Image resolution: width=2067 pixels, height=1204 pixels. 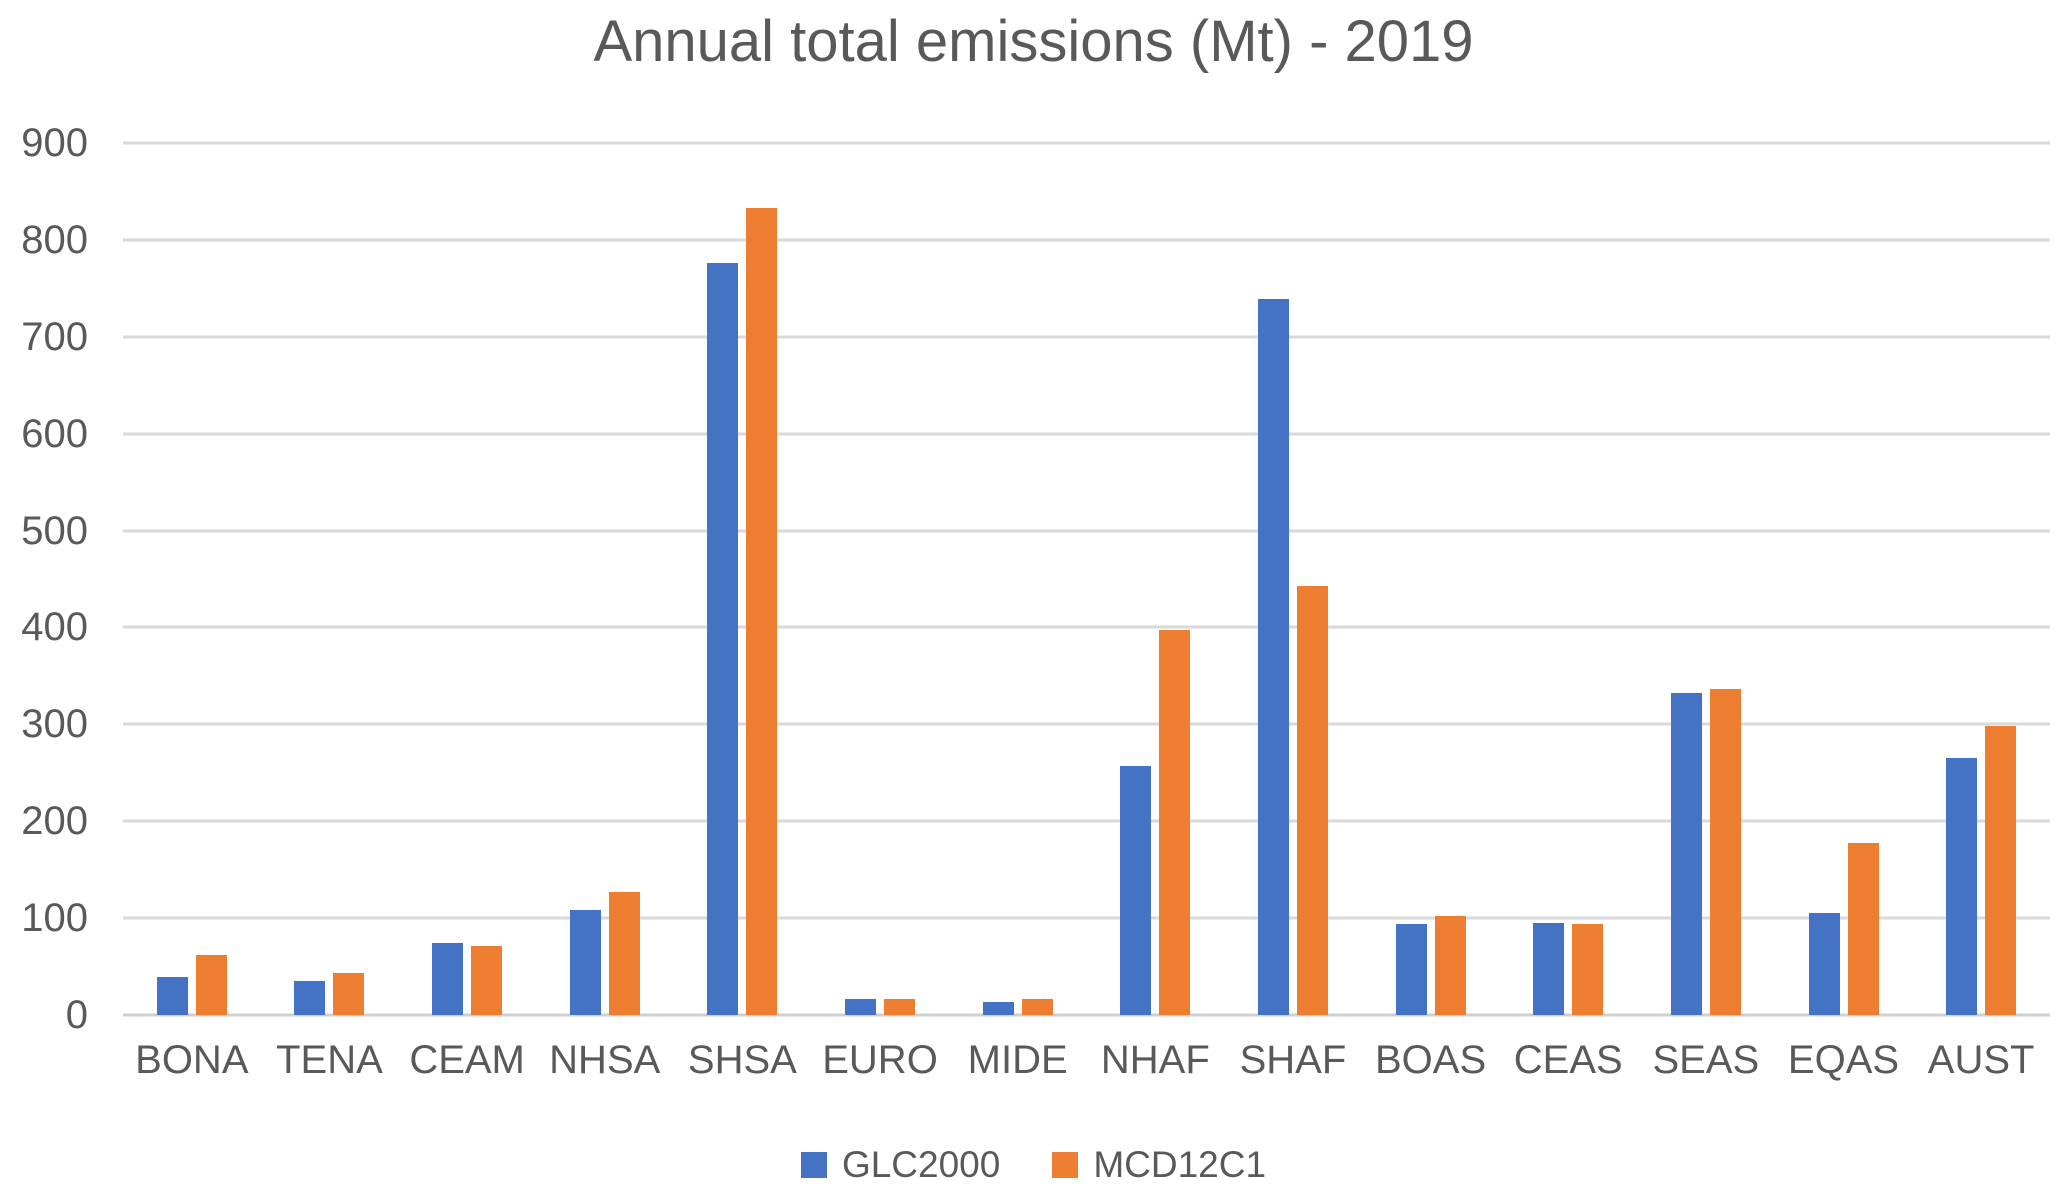 I want to click on bar-glc2000-seas, so click(x=1686, y=854).